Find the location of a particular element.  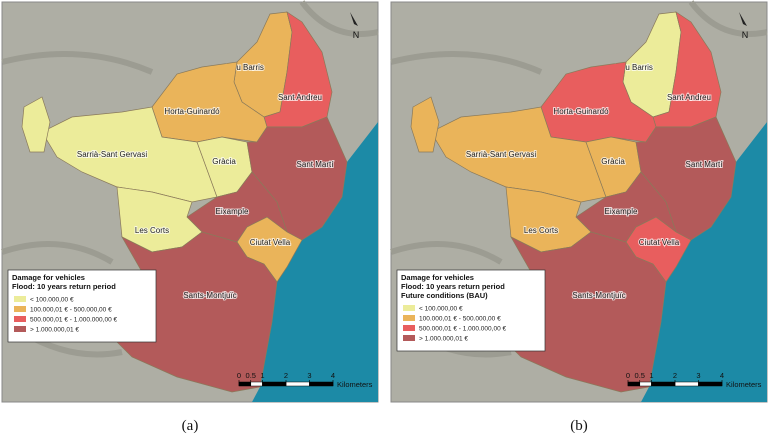

legend-title: Future conditions (BAU) is located at coordinates (444, 295).